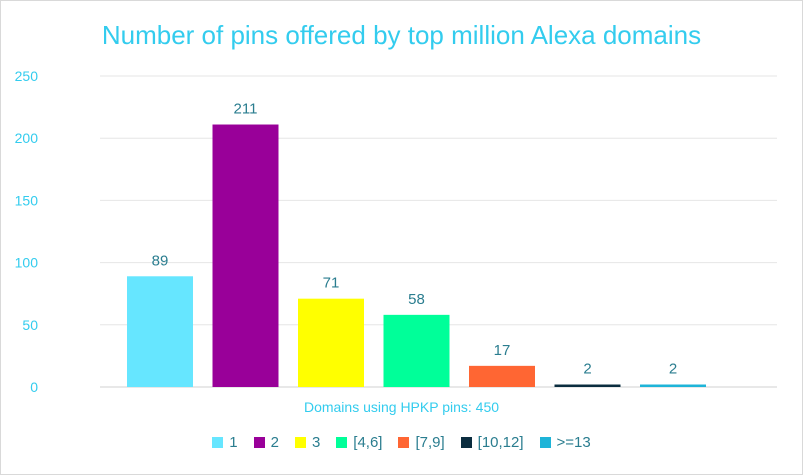 The image size is (803, 475). Describe the element at coordinates (587, 369) in the screenshot. I see `data-label-6: 2` at that location.